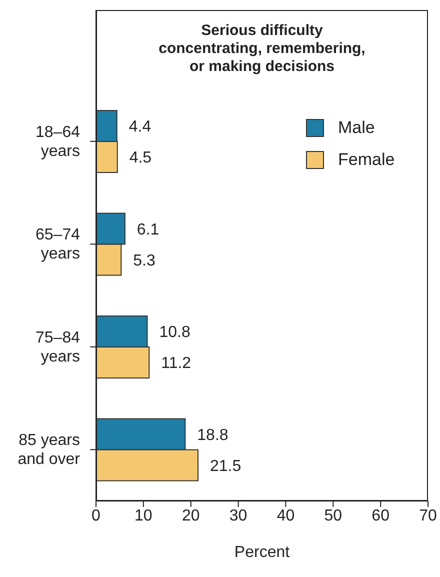 This screenshot has height=577, width=440. Describe the element at coordinates (174, 333) in the screenshot. I see `data-label: 10.8` at that location.